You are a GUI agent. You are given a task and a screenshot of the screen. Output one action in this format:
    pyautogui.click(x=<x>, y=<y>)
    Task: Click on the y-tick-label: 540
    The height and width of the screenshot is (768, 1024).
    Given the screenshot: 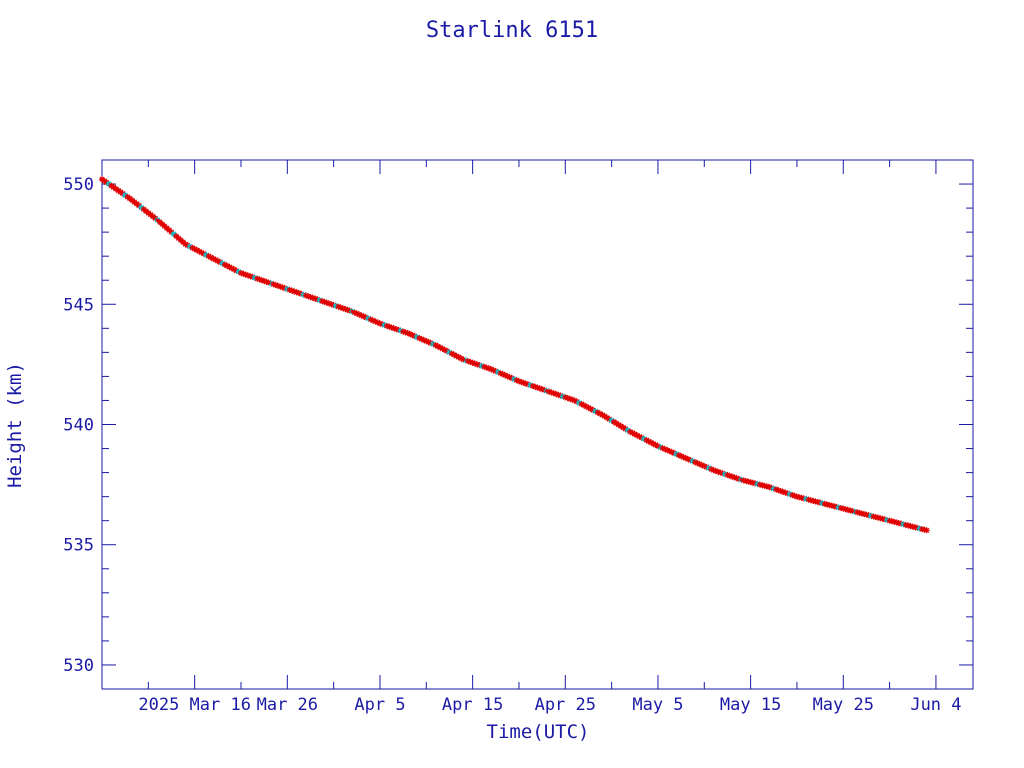 What is the action you would take?
    pyautogui.click(x=78, y=426)
    